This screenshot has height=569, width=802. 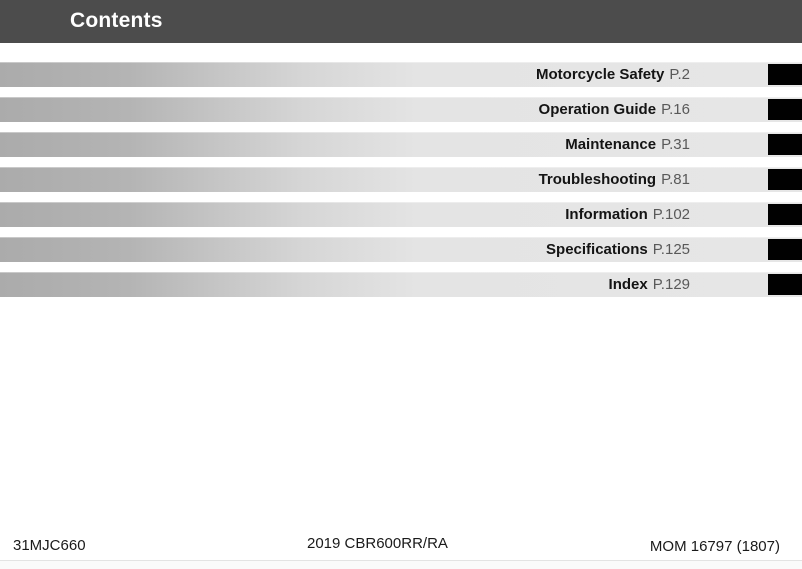 What do you see at coordinates (600, 74) in the screenshot?
I see `toc-entry-title: Motorcycle Safety` at bounding box center [600, 74].